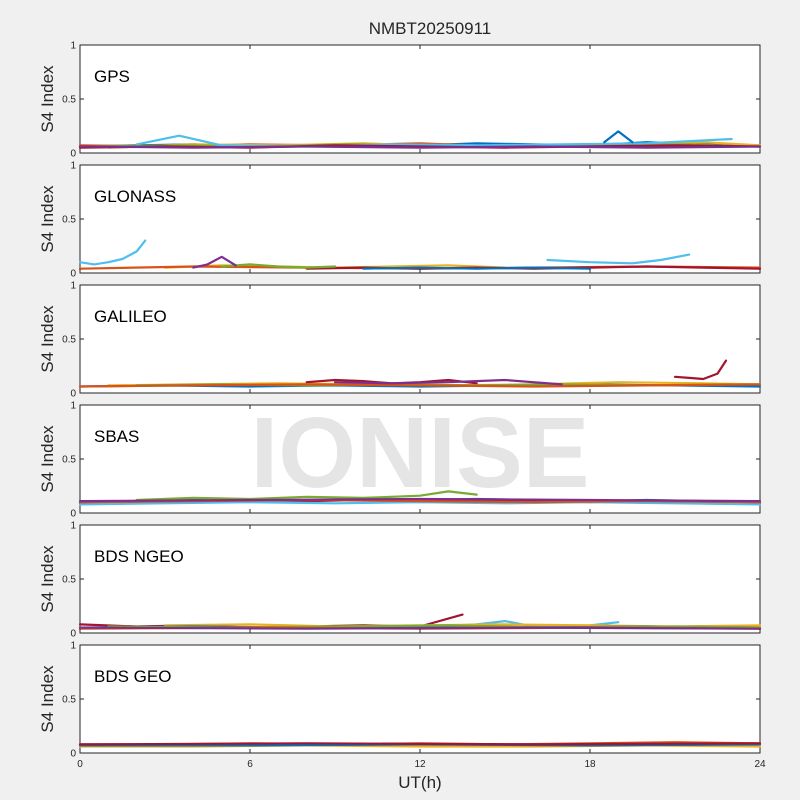 The height and width of the screenshot is (800, 800). I want to click on x-axis-ticks: 0 6 12 18 24, so click(421, 764).